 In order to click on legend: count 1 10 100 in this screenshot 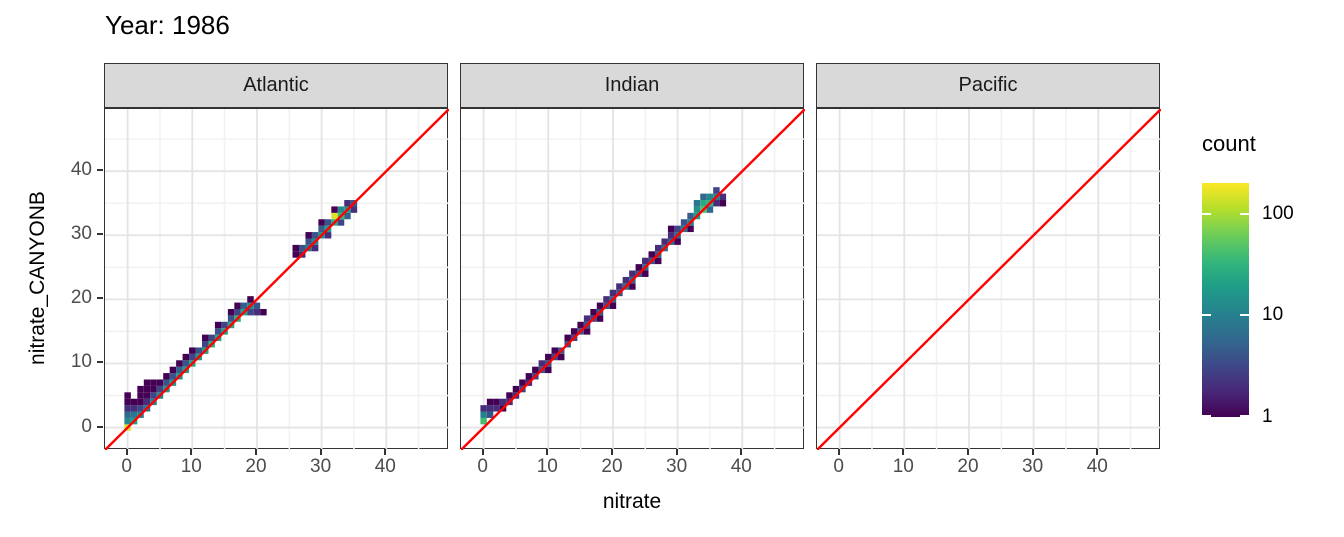, I will do `click(1271, 291)`.